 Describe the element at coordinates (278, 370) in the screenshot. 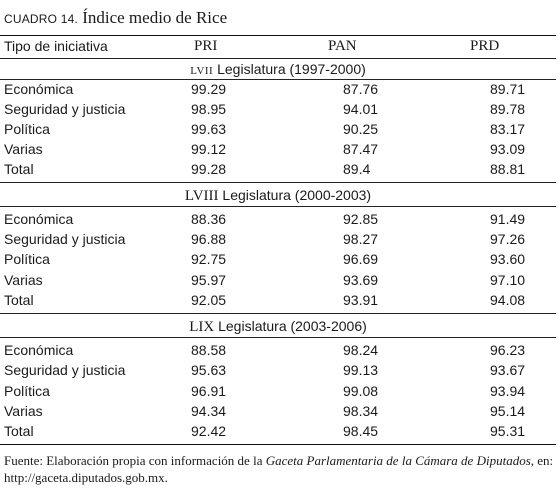

I see `table-row: Seguridad y justicia 95.63 99.13 93.67` at that location.